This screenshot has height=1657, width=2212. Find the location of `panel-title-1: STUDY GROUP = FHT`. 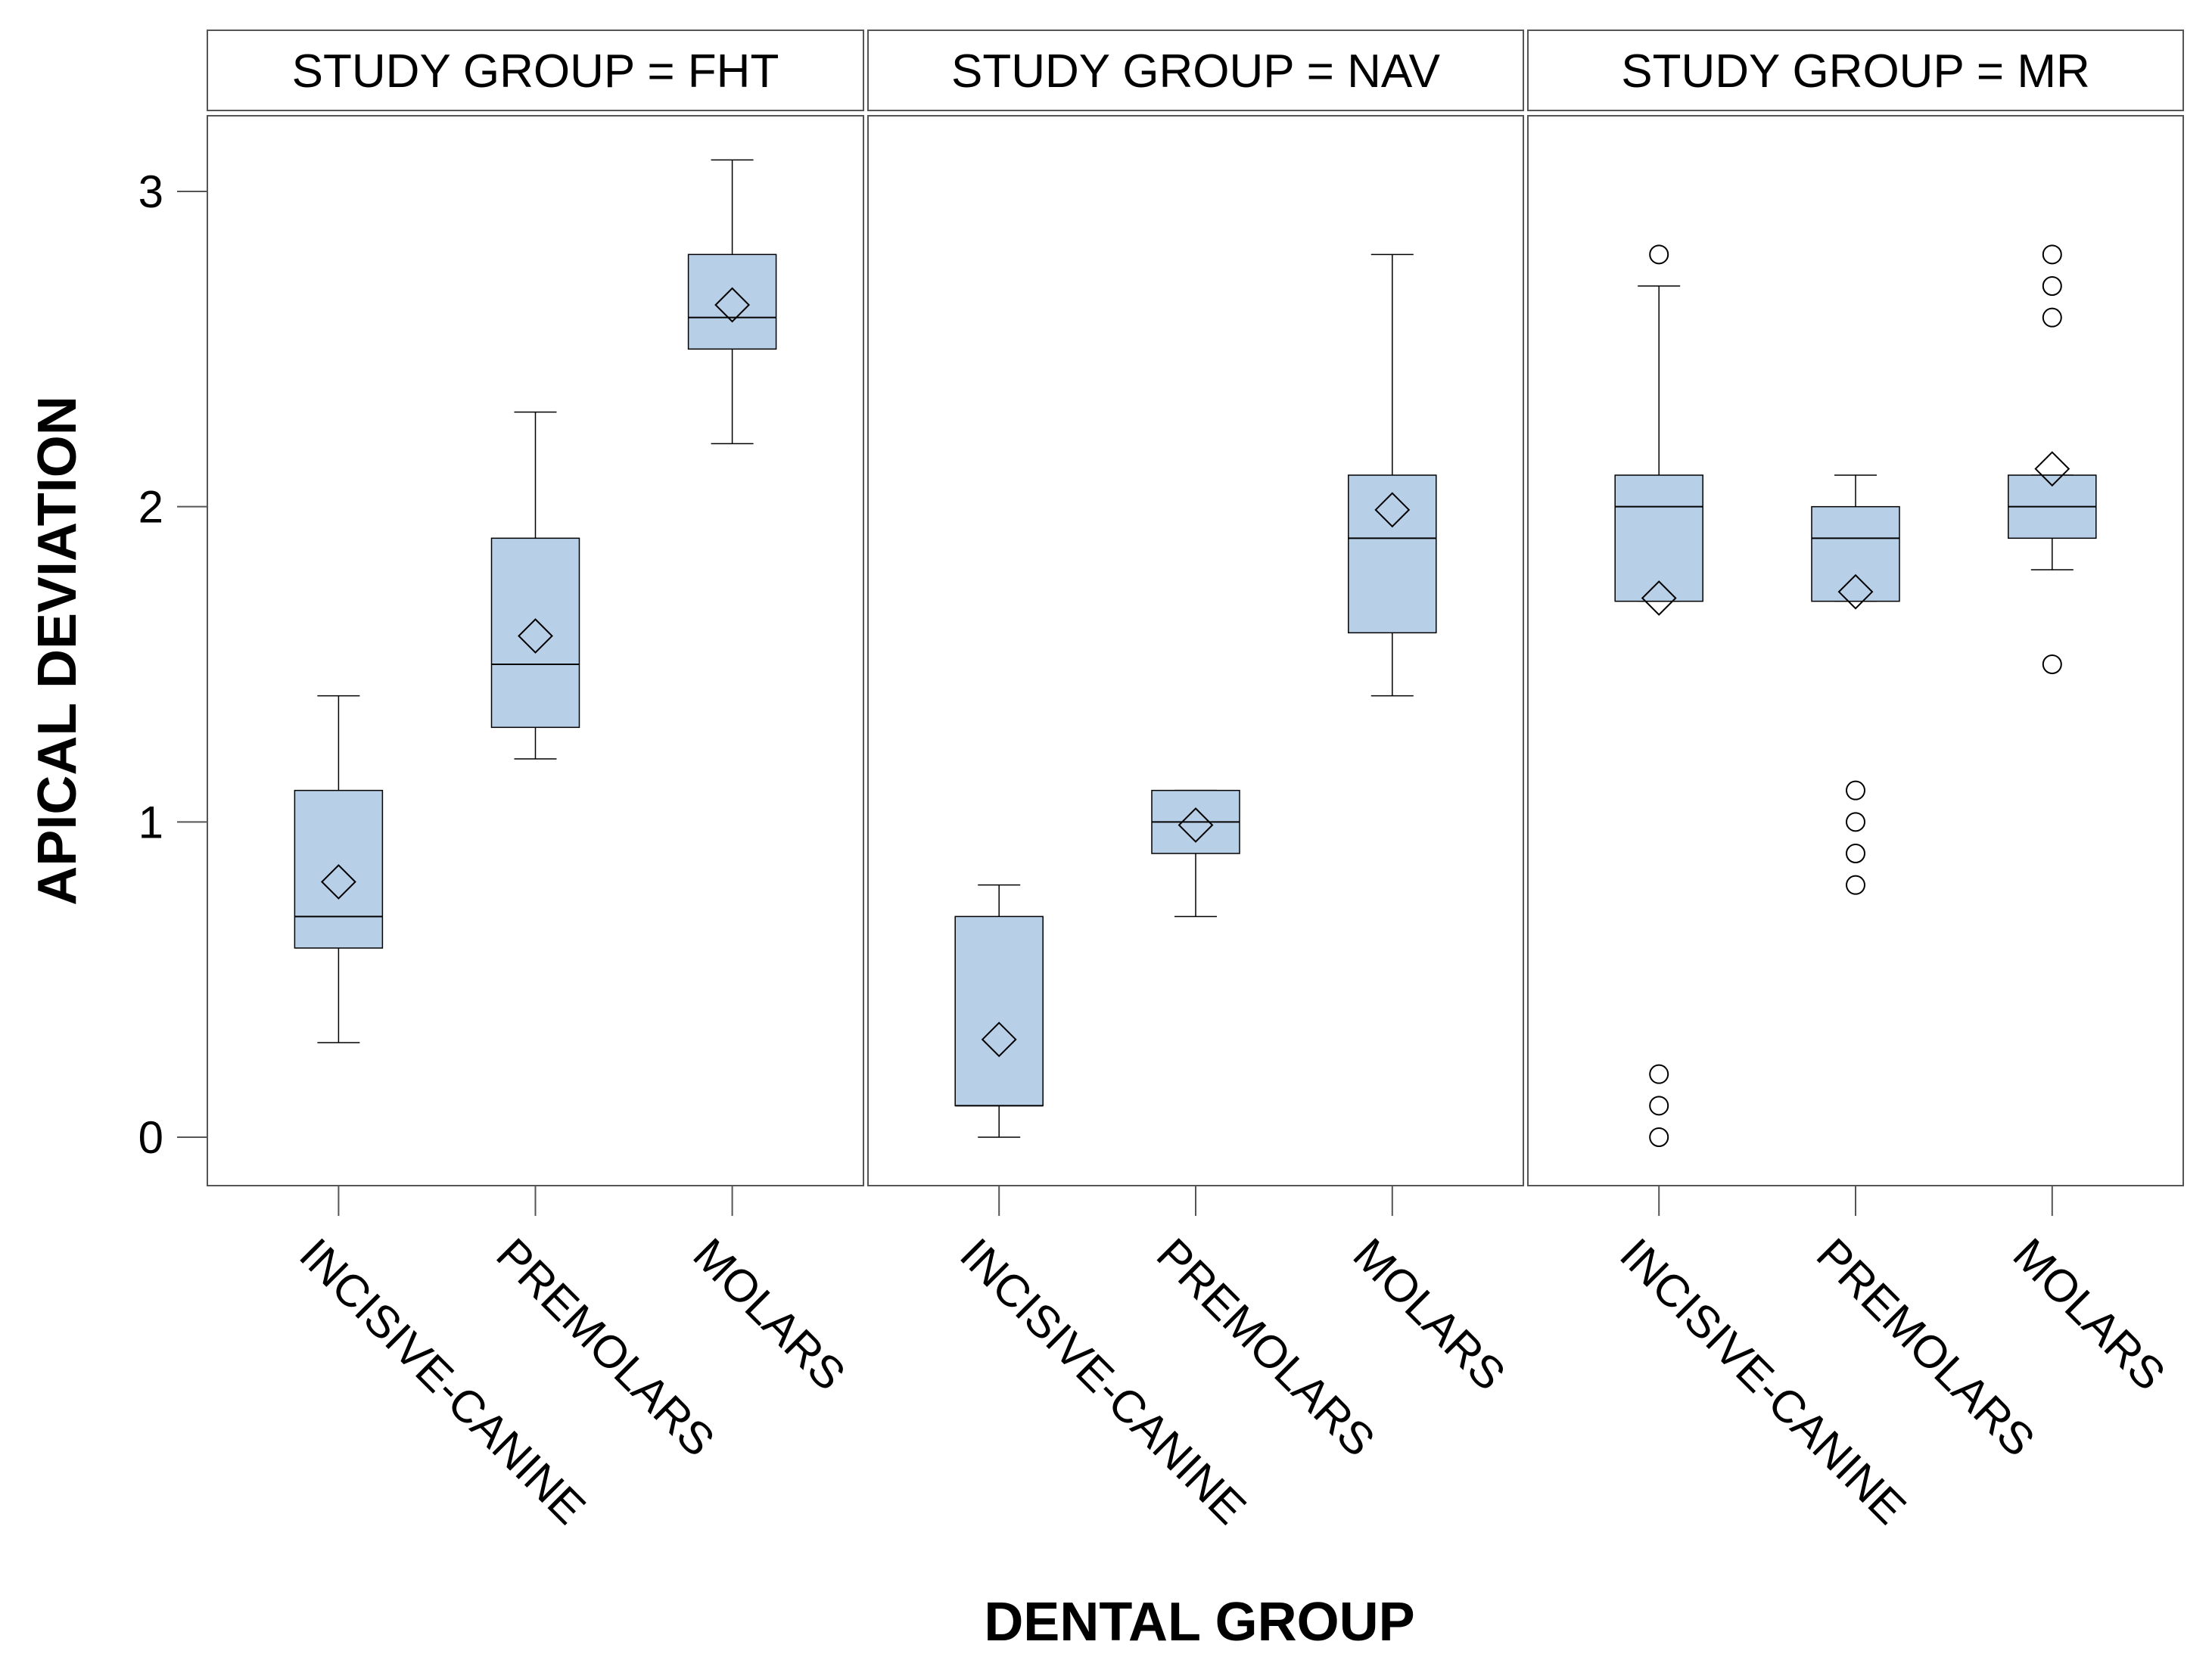

panel-title-1: STUDY GROUP = FHT is located at coordinates (535, 71).